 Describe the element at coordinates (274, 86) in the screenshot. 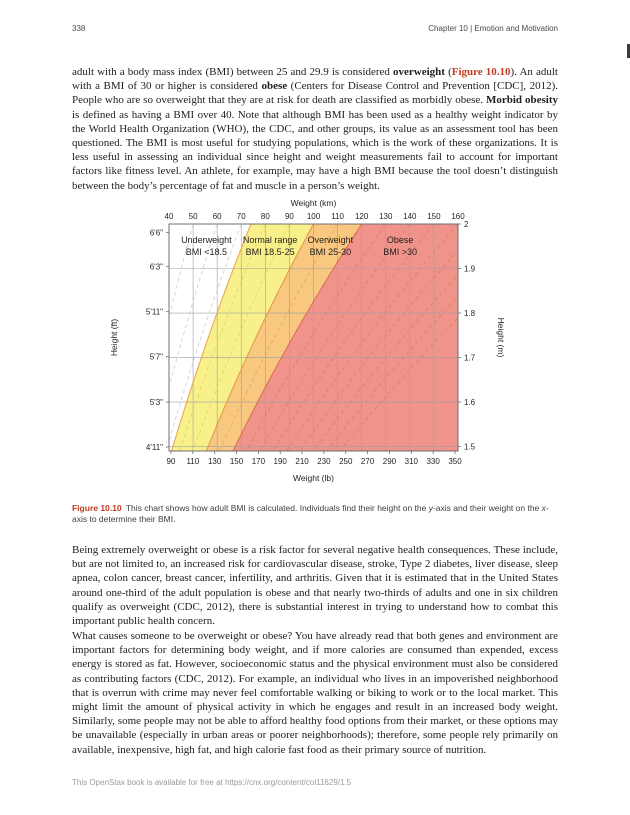

I see `text-run: obese` at that location.